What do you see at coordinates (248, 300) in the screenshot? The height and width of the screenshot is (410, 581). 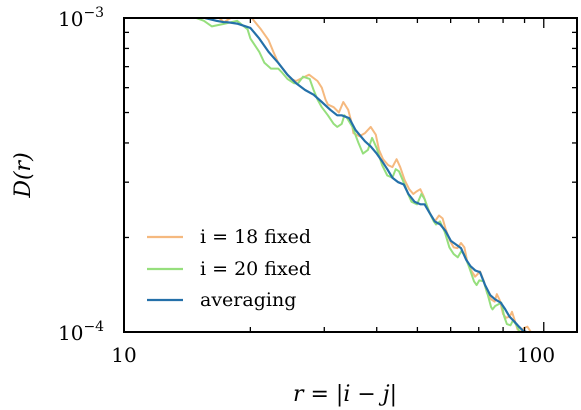 I see `legend-label-averaging: averaging` at bounding box center [248, 300].